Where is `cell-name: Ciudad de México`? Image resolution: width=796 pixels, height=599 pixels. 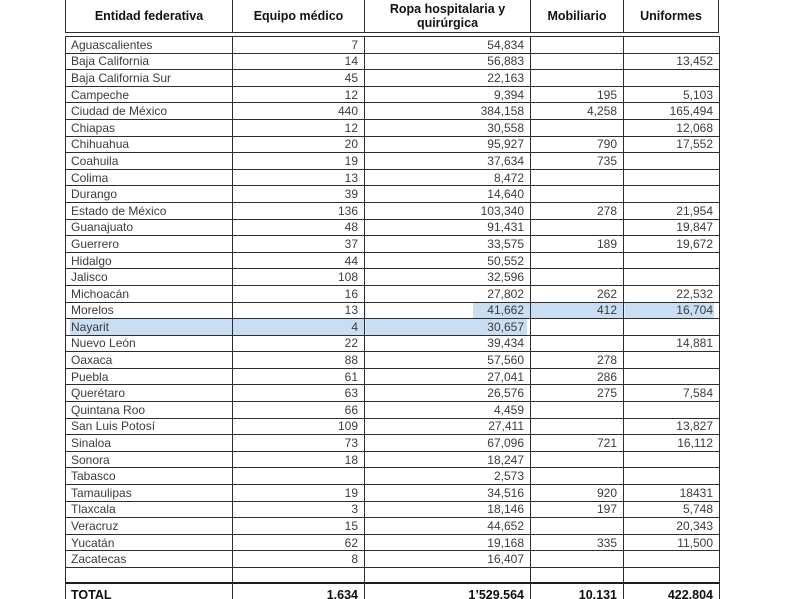
cell-name: Ciudad de México is located at coordinates (149, 111).